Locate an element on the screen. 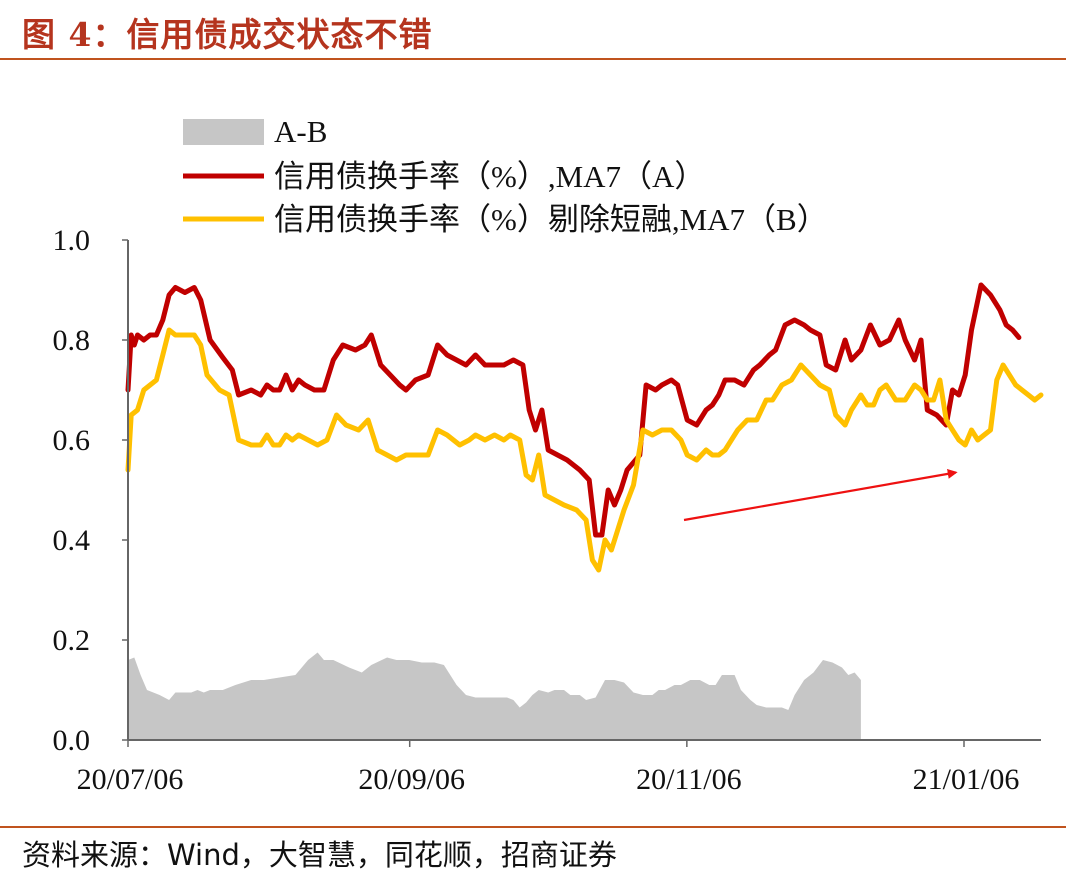  legend: A-B 信用债换手率（%）,MA7（A） 信用债换手率（%）剔除短融,MA7（B） is located at coordinates (505, 175).